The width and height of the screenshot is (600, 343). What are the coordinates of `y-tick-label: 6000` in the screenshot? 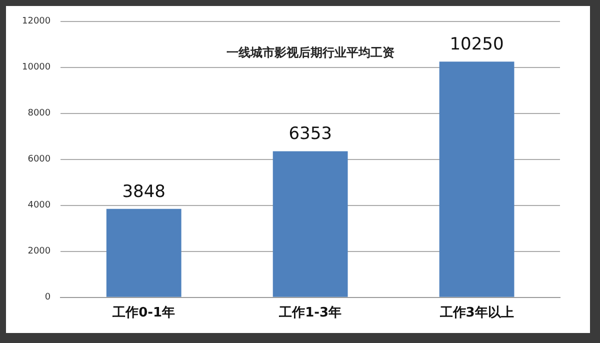 It's located at (39, 159).